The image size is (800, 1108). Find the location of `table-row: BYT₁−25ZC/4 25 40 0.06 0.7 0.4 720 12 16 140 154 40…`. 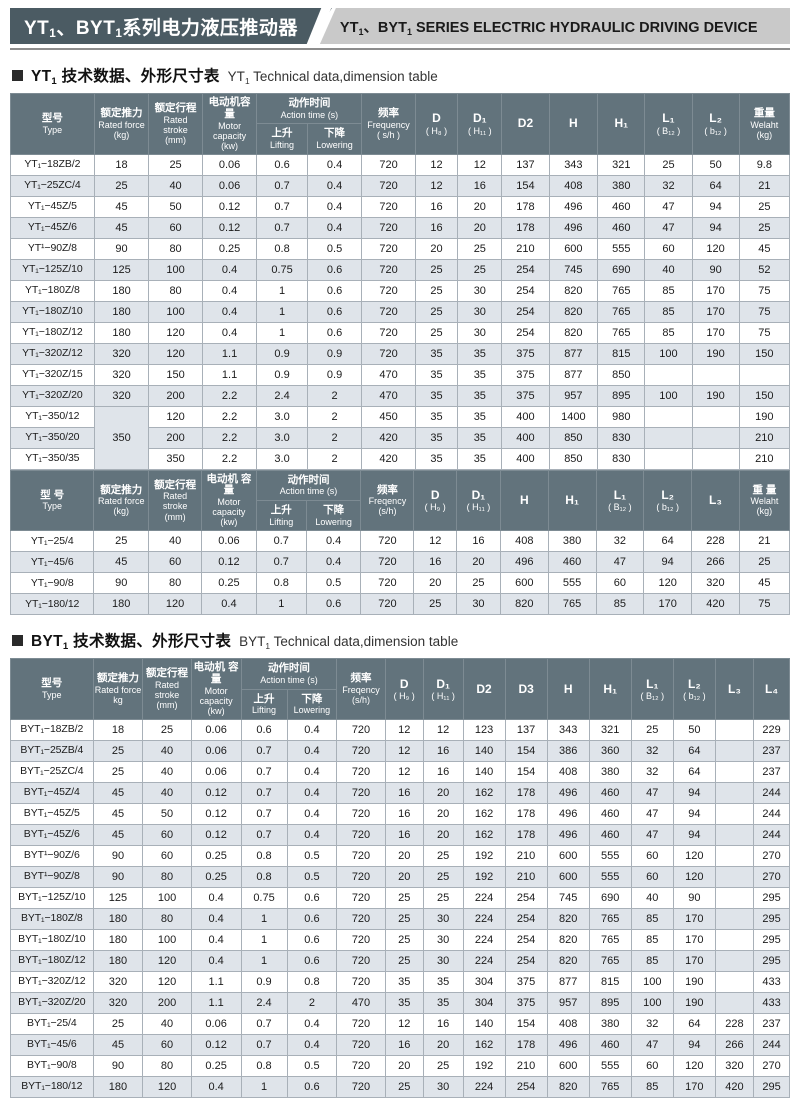

table-row: BYT₁−25ZC/4 25 40 0.06 0.7 0.4 720 12 16 140 154 40… is located at coordinates (400, 772).